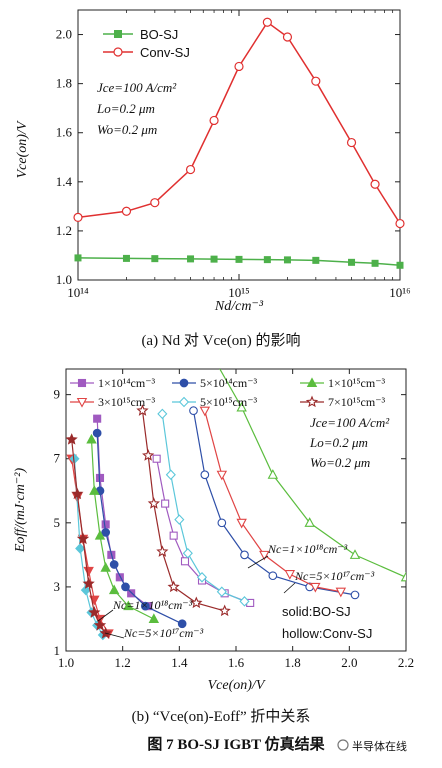 The height and width of the screenshot is (768, 442). I want to click on chart-a-legend: BO-SJ Conv-SJ, so click(146, 43).